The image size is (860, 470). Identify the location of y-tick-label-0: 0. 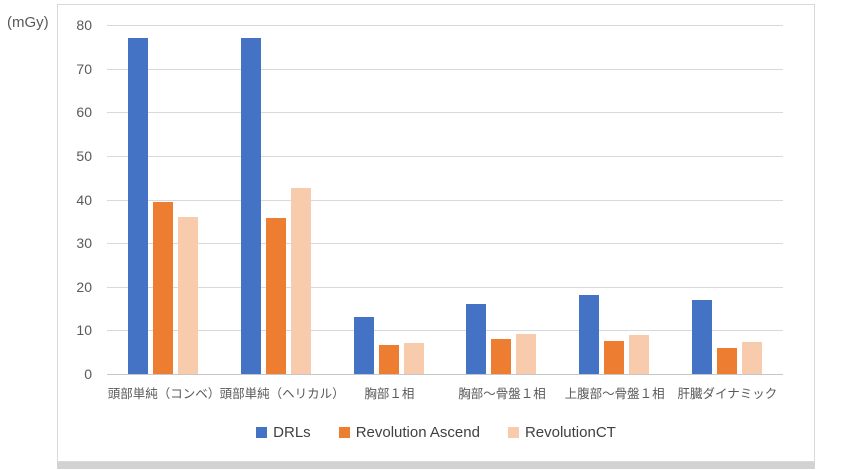
(88, 374).